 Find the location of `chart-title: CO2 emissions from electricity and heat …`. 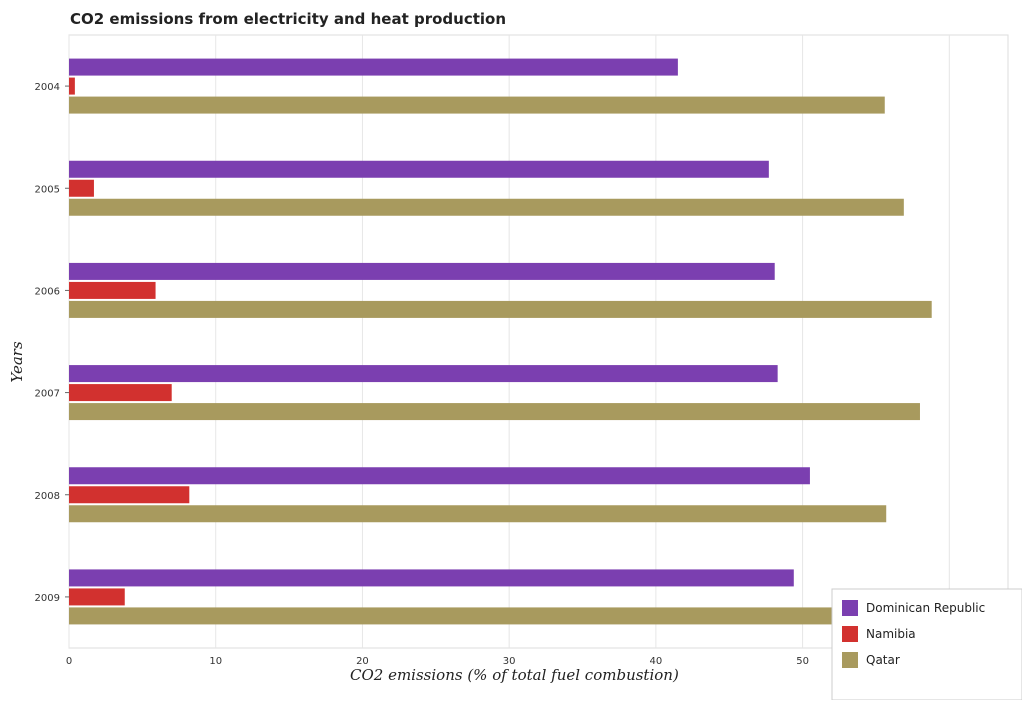

chart-title: CO2 emissions from electricity and heat … is located at coordinates (288, 19).